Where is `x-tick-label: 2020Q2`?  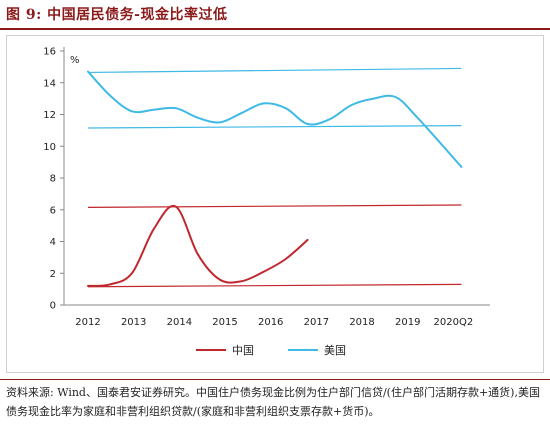
x-tick-label: 2020Q2 is located at coordinates (454, 322).